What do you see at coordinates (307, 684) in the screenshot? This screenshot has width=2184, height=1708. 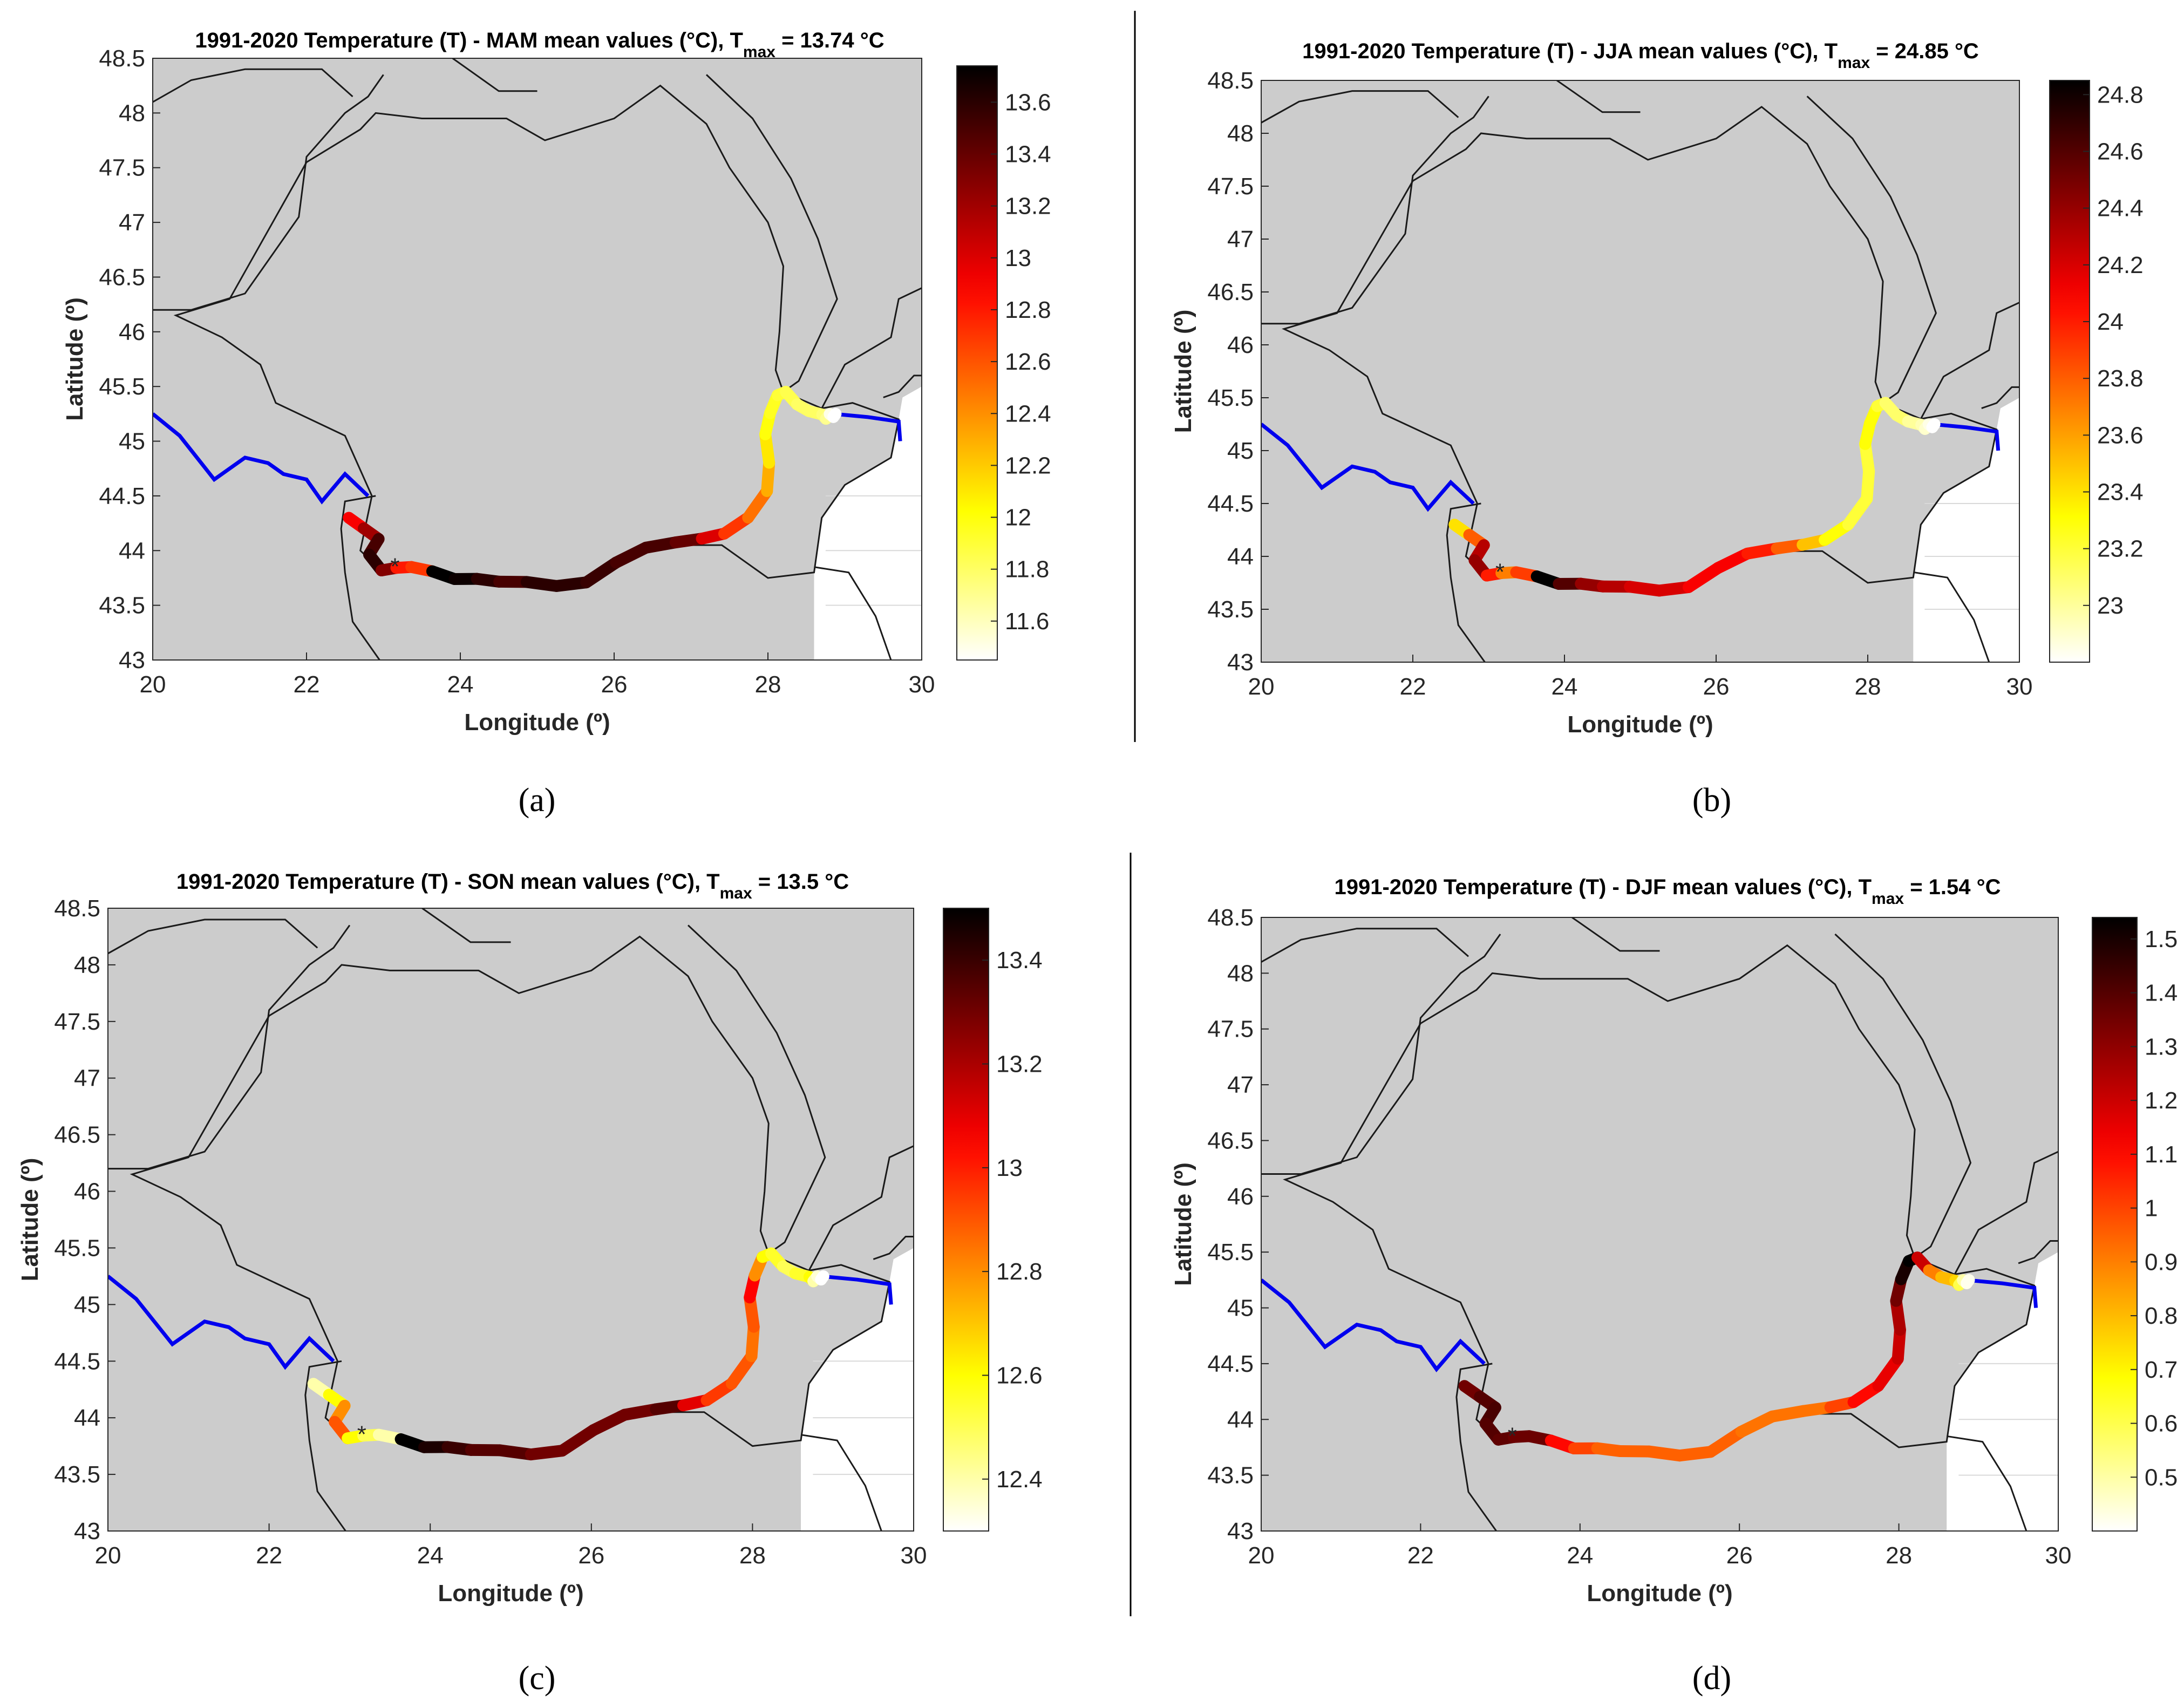 I see `x-tick-label: 22` at bounding box center [307, 684].